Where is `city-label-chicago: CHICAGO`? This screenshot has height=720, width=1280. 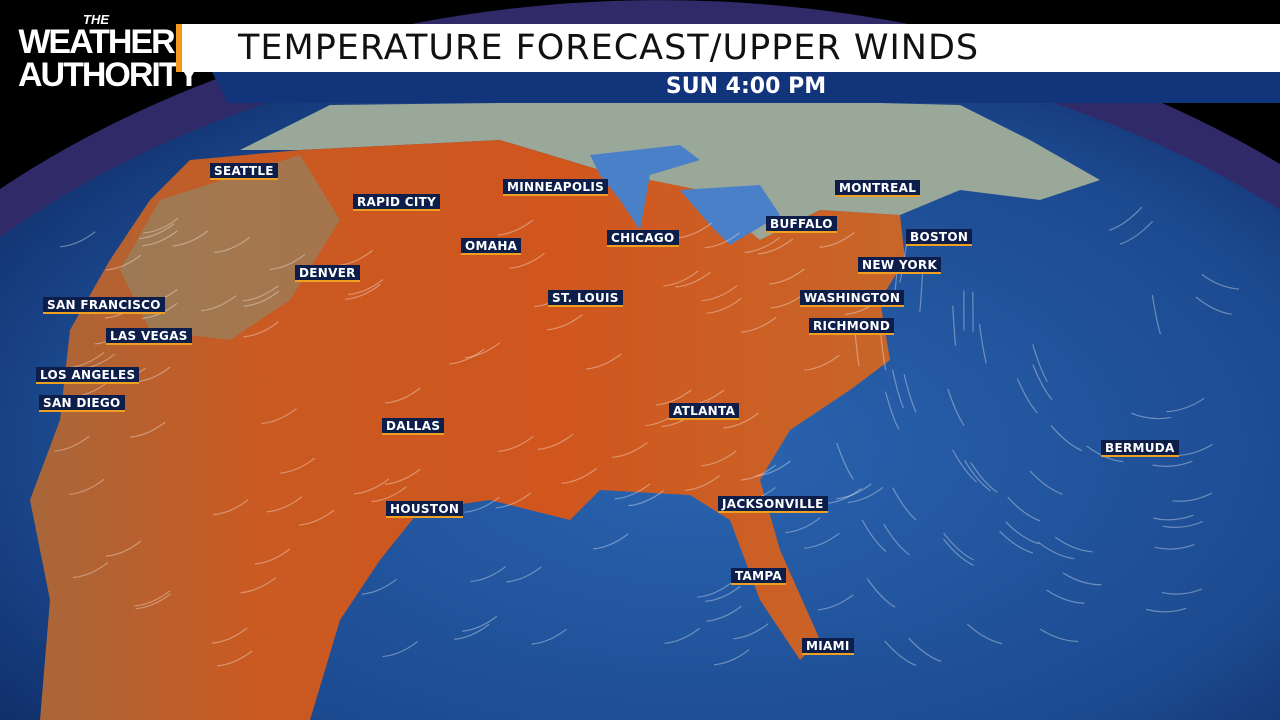 city-label-chicago: CHICAGO is located at coordinates (643, 238).